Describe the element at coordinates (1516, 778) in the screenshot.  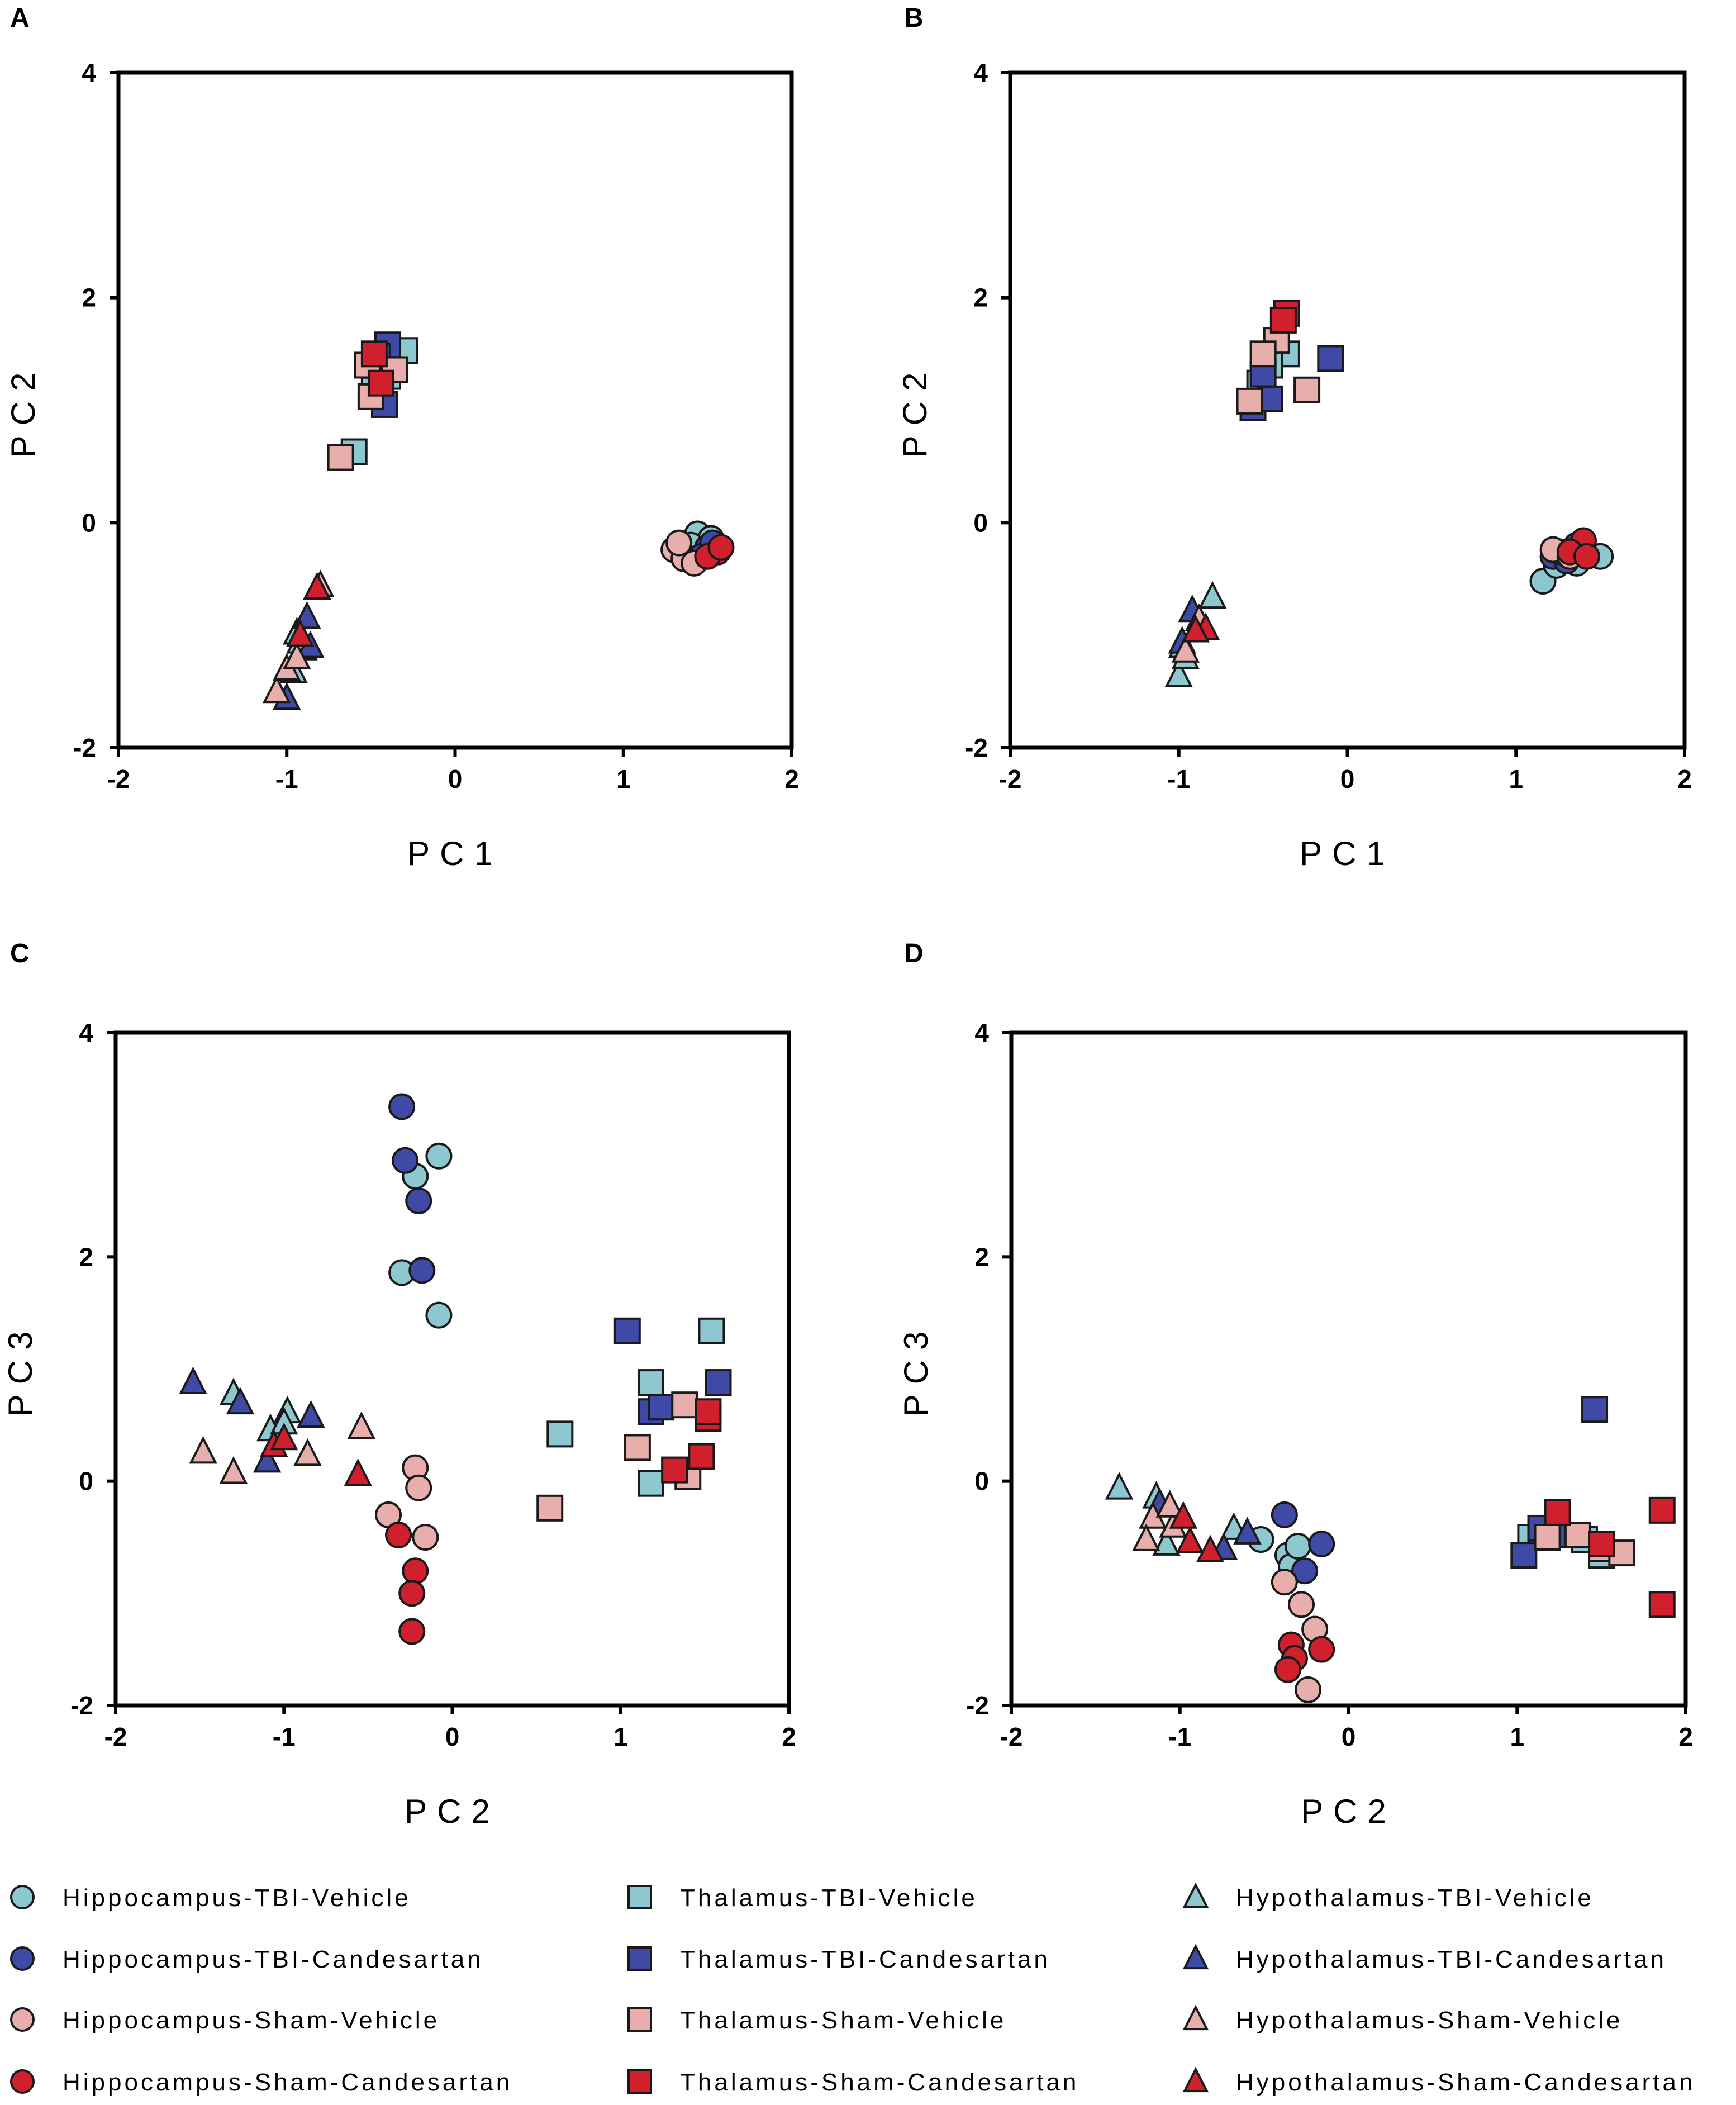
I see `x-tick-label: 1` at that location.